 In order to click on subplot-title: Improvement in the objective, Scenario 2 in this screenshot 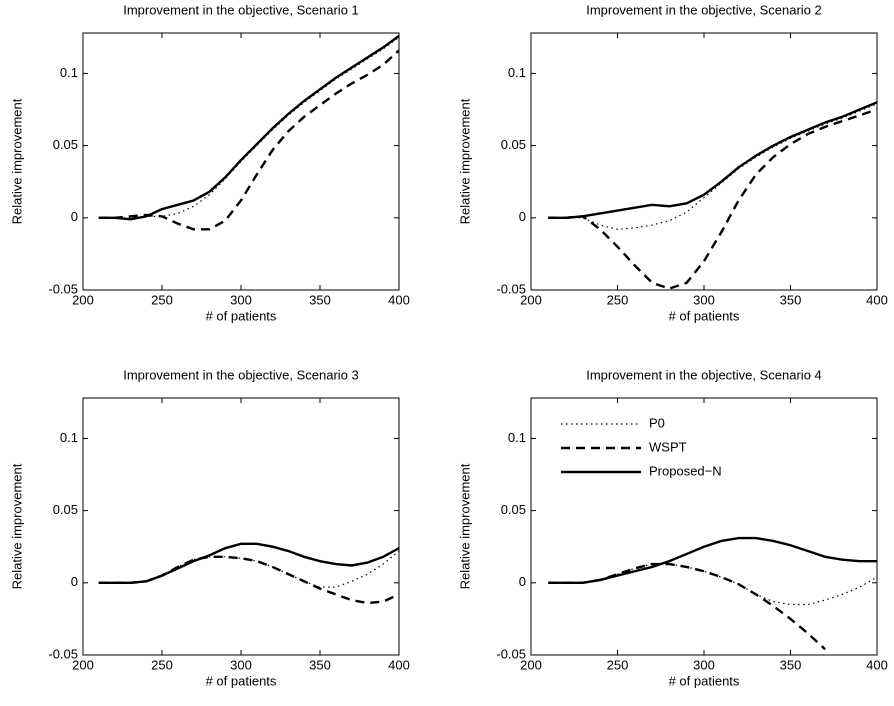, I will do `click(704, 9)`.